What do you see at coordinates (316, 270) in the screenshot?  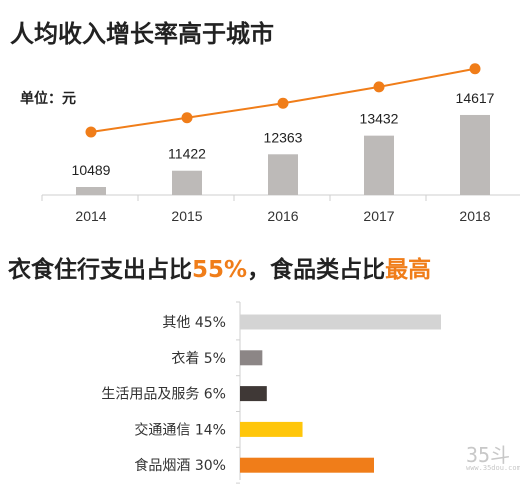 I see `title-middle: ，食品类占比` at bounding box center [316, 270].